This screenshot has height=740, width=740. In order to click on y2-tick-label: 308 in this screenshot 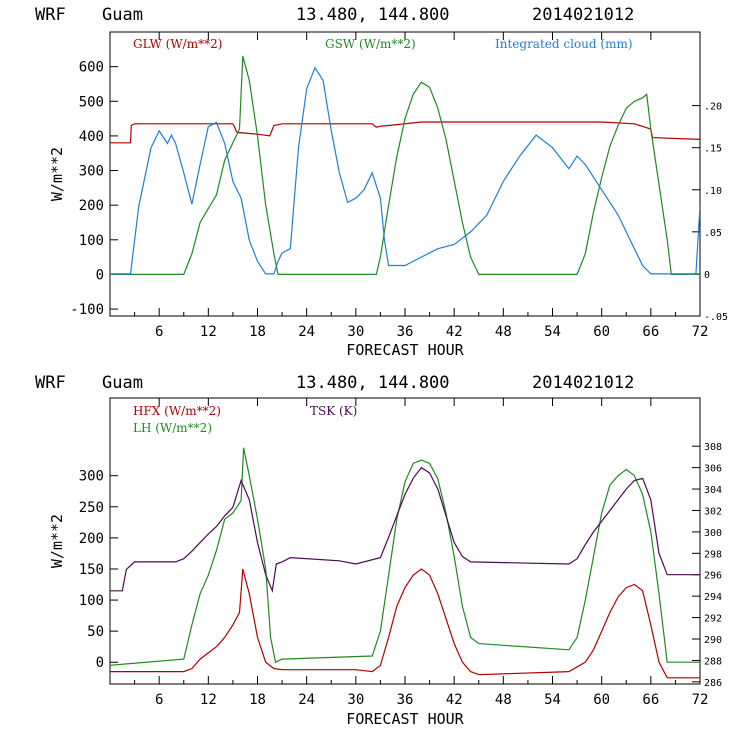, I will do `click(713, 447)`.